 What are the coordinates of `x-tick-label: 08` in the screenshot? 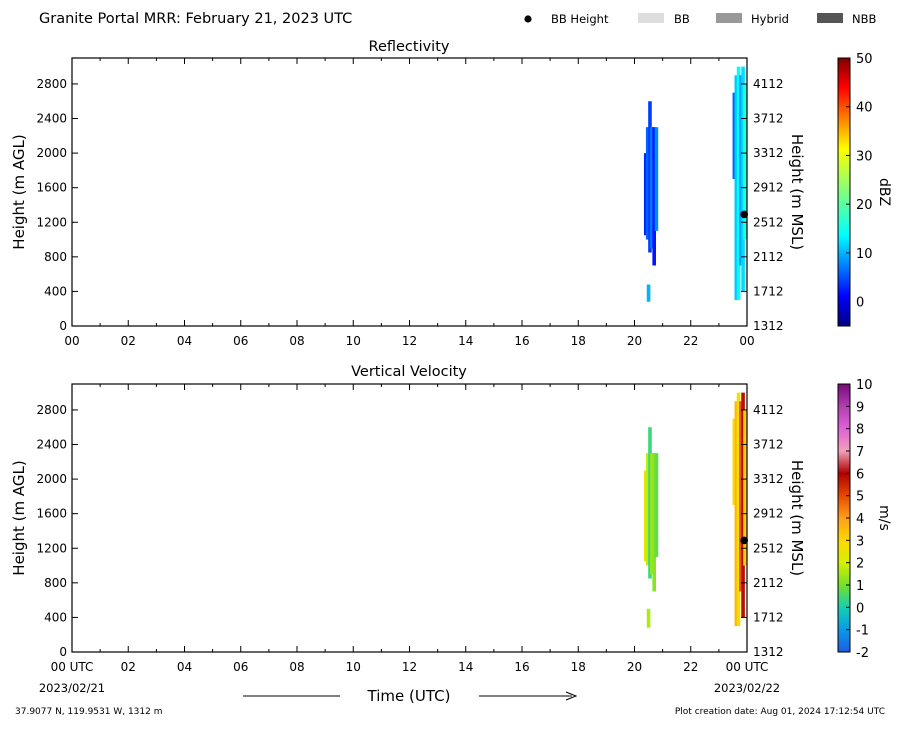 It's located at (296, 341).